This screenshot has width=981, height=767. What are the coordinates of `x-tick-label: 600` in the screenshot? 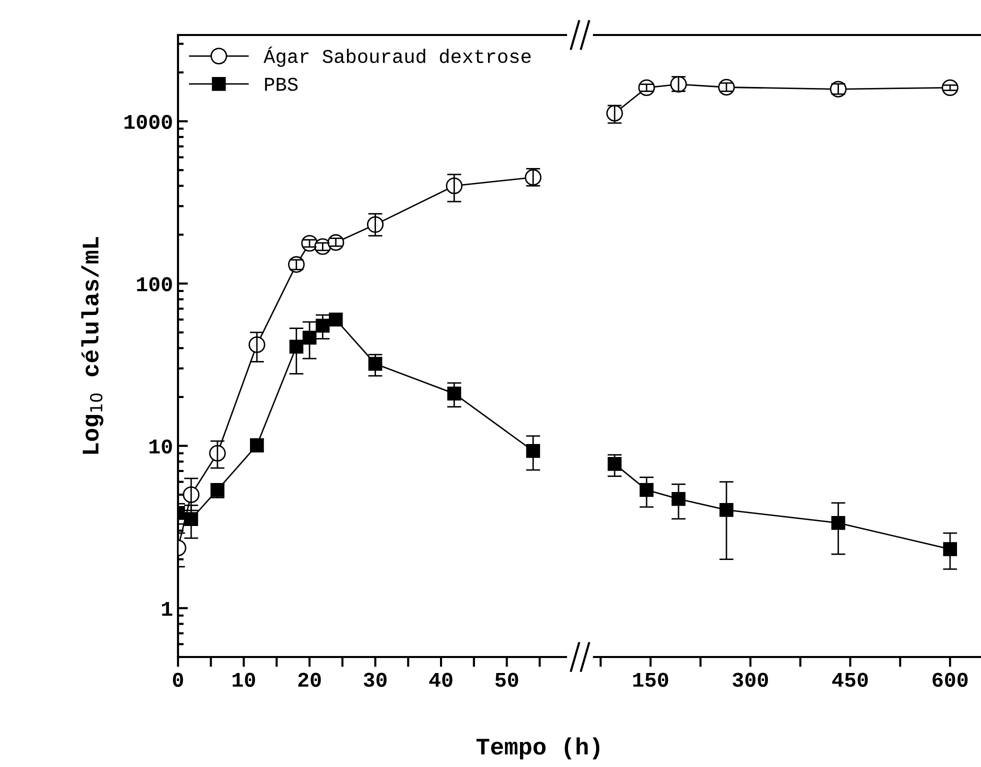 It's located at (950, 679).